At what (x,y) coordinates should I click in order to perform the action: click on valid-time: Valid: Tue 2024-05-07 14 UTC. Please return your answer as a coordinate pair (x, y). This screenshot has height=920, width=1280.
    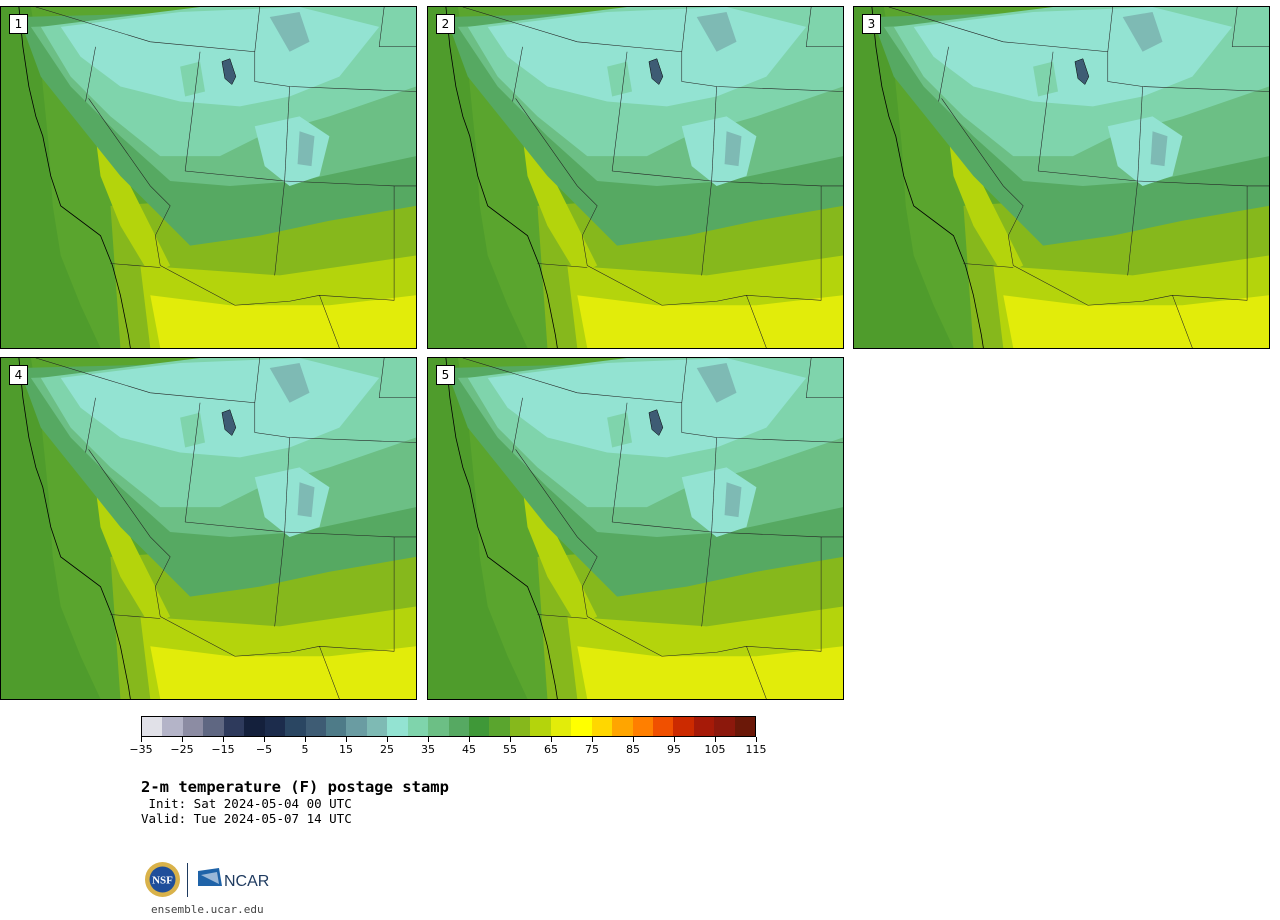
    Looking at the image, I should click on (246, 818).